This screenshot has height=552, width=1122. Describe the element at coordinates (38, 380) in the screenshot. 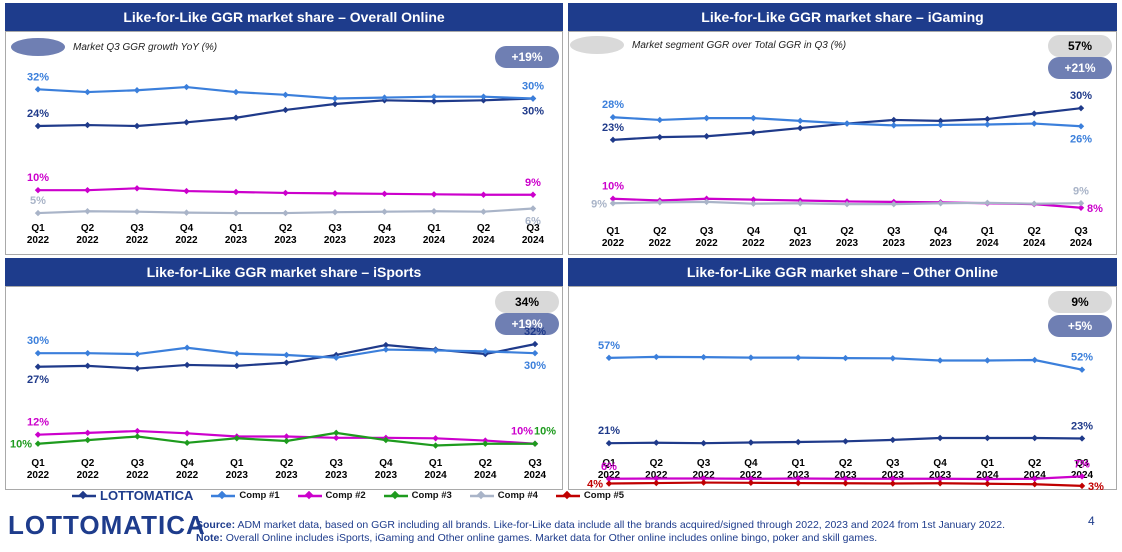

I see `data-label: 27%` at that location.